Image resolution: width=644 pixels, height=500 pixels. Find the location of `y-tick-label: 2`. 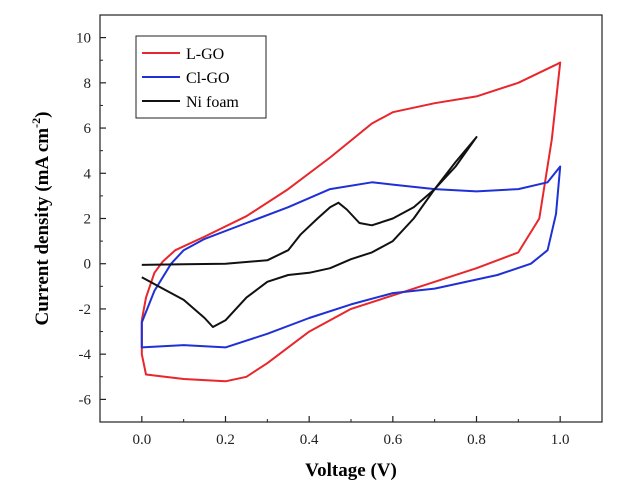

y-tick-label: 2 is located at coordinates (88, 220).